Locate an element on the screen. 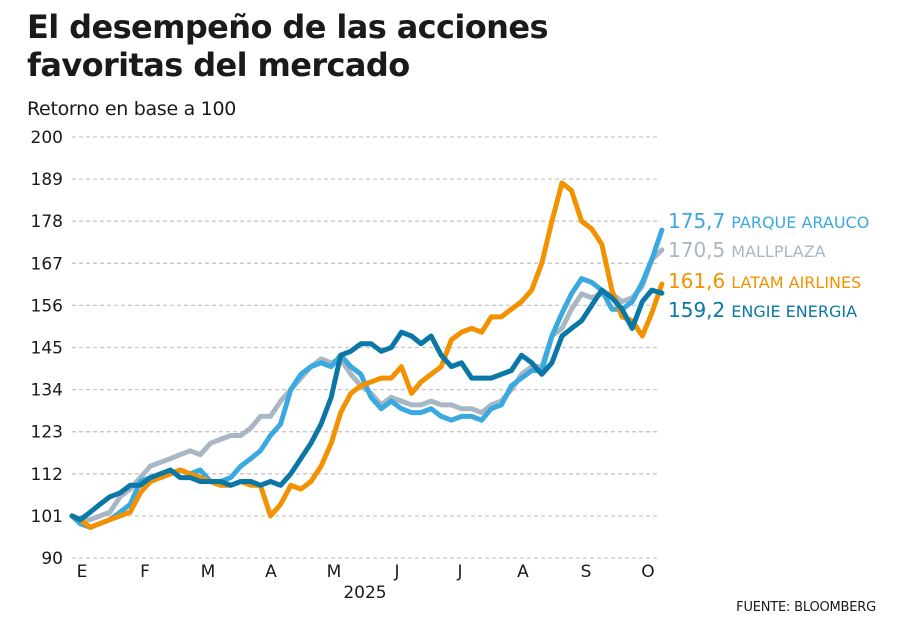 The width and height of the screenshot is (900, 622). end-label-value: 161,6 is located at coordinates (696, 281).